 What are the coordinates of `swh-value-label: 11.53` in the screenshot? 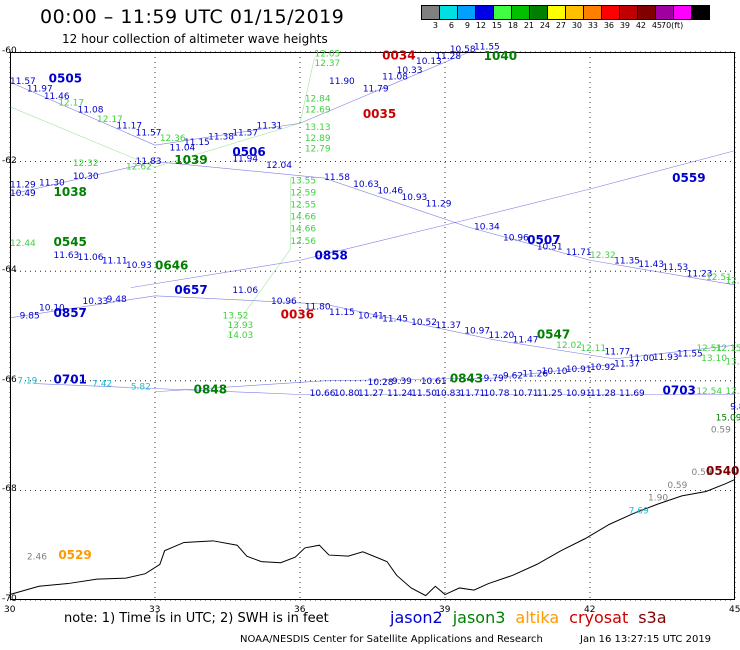 It's located at (676, 268).